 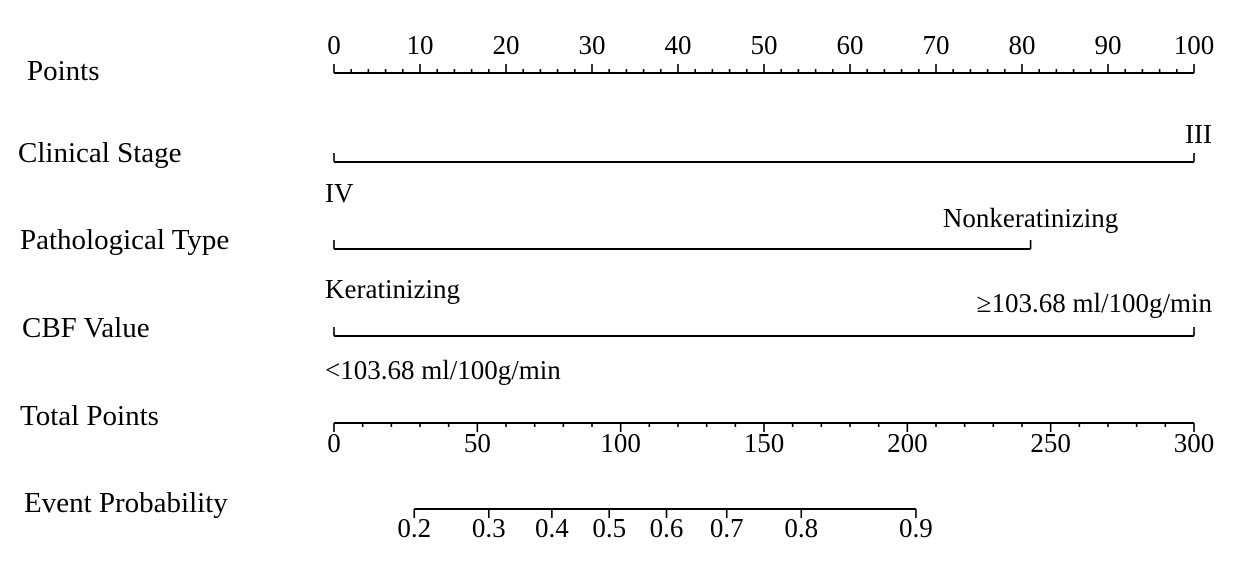 I want to click on total-points-tick-label: 150, so click(x=764, y=443).